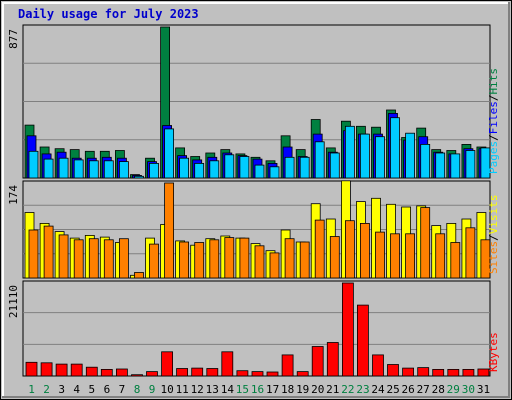  What do you see at coordinates (122, 389) in the screenshot?
I see `day-label-7: 7` at bounding box center [122, 389].